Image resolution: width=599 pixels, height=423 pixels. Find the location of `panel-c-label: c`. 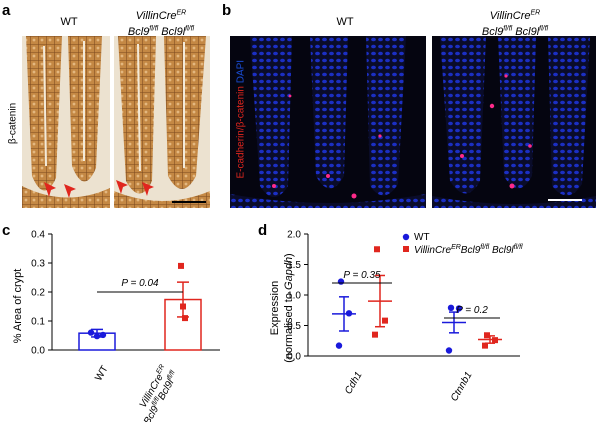

panel-c-label: c is located at coordinates (6, 230).